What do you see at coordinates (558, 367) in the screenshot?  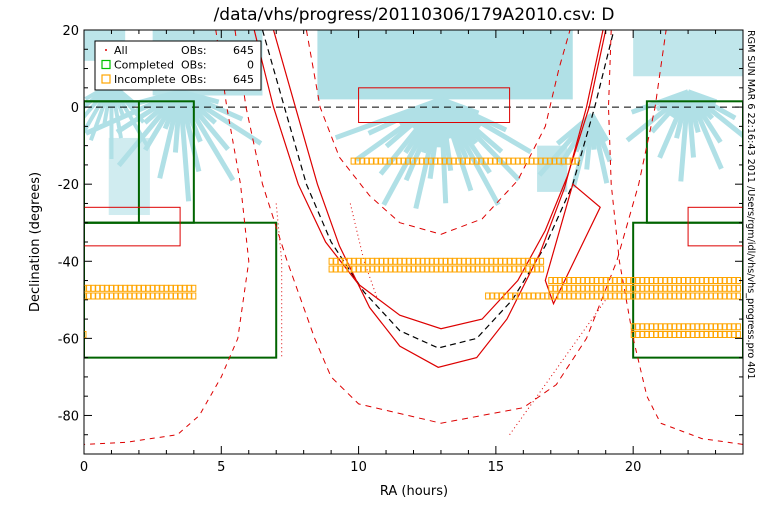 I see `right-dotted-curve` at bounding box center [558, 367].